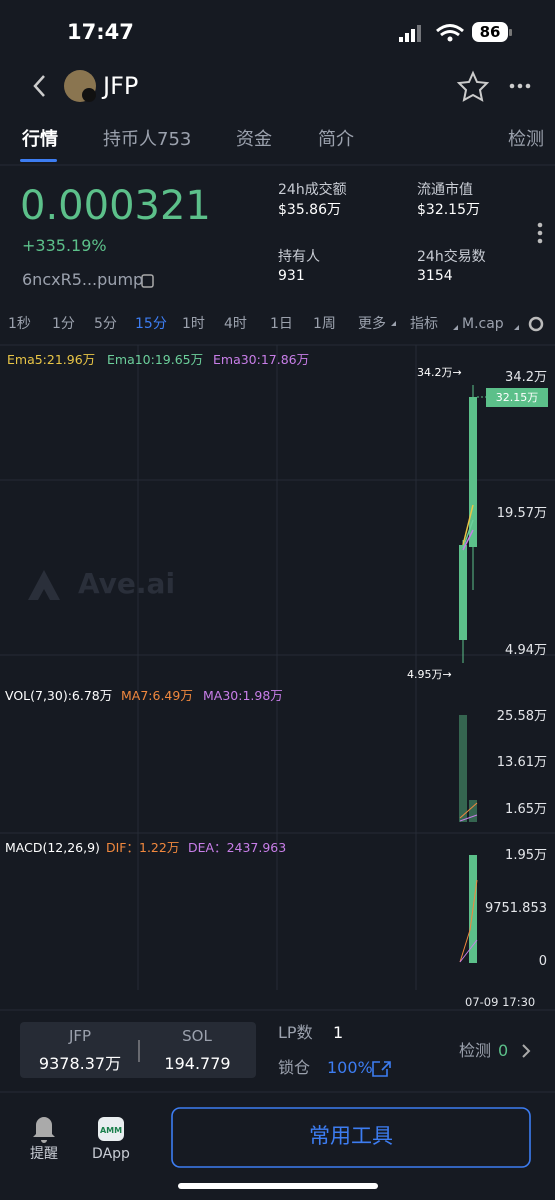 This screenshot has height=1200, width=555. Describe the element at coordinates (521, 762) in the screenshot. I see `y-axis-label: 13.61万` at that location.